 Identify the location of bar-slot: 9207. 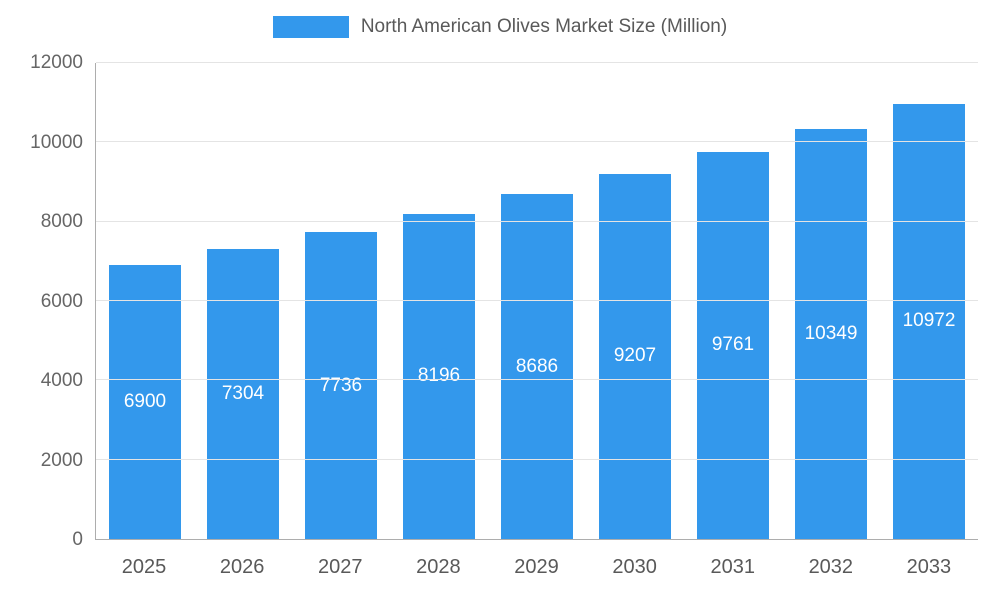
(635, 301).